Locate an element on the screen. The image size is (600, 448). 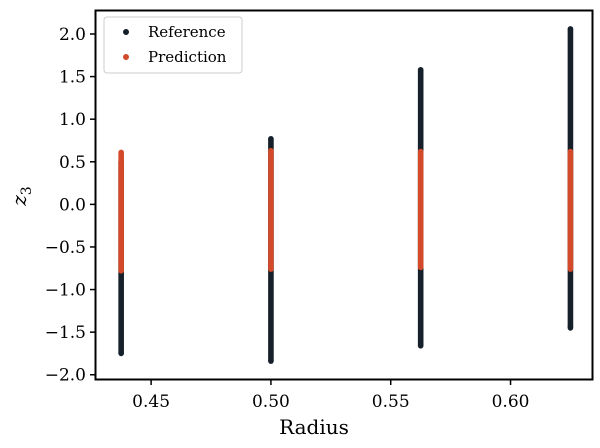
x-tick-label: 0.45 is located at coordinates (151, 402).